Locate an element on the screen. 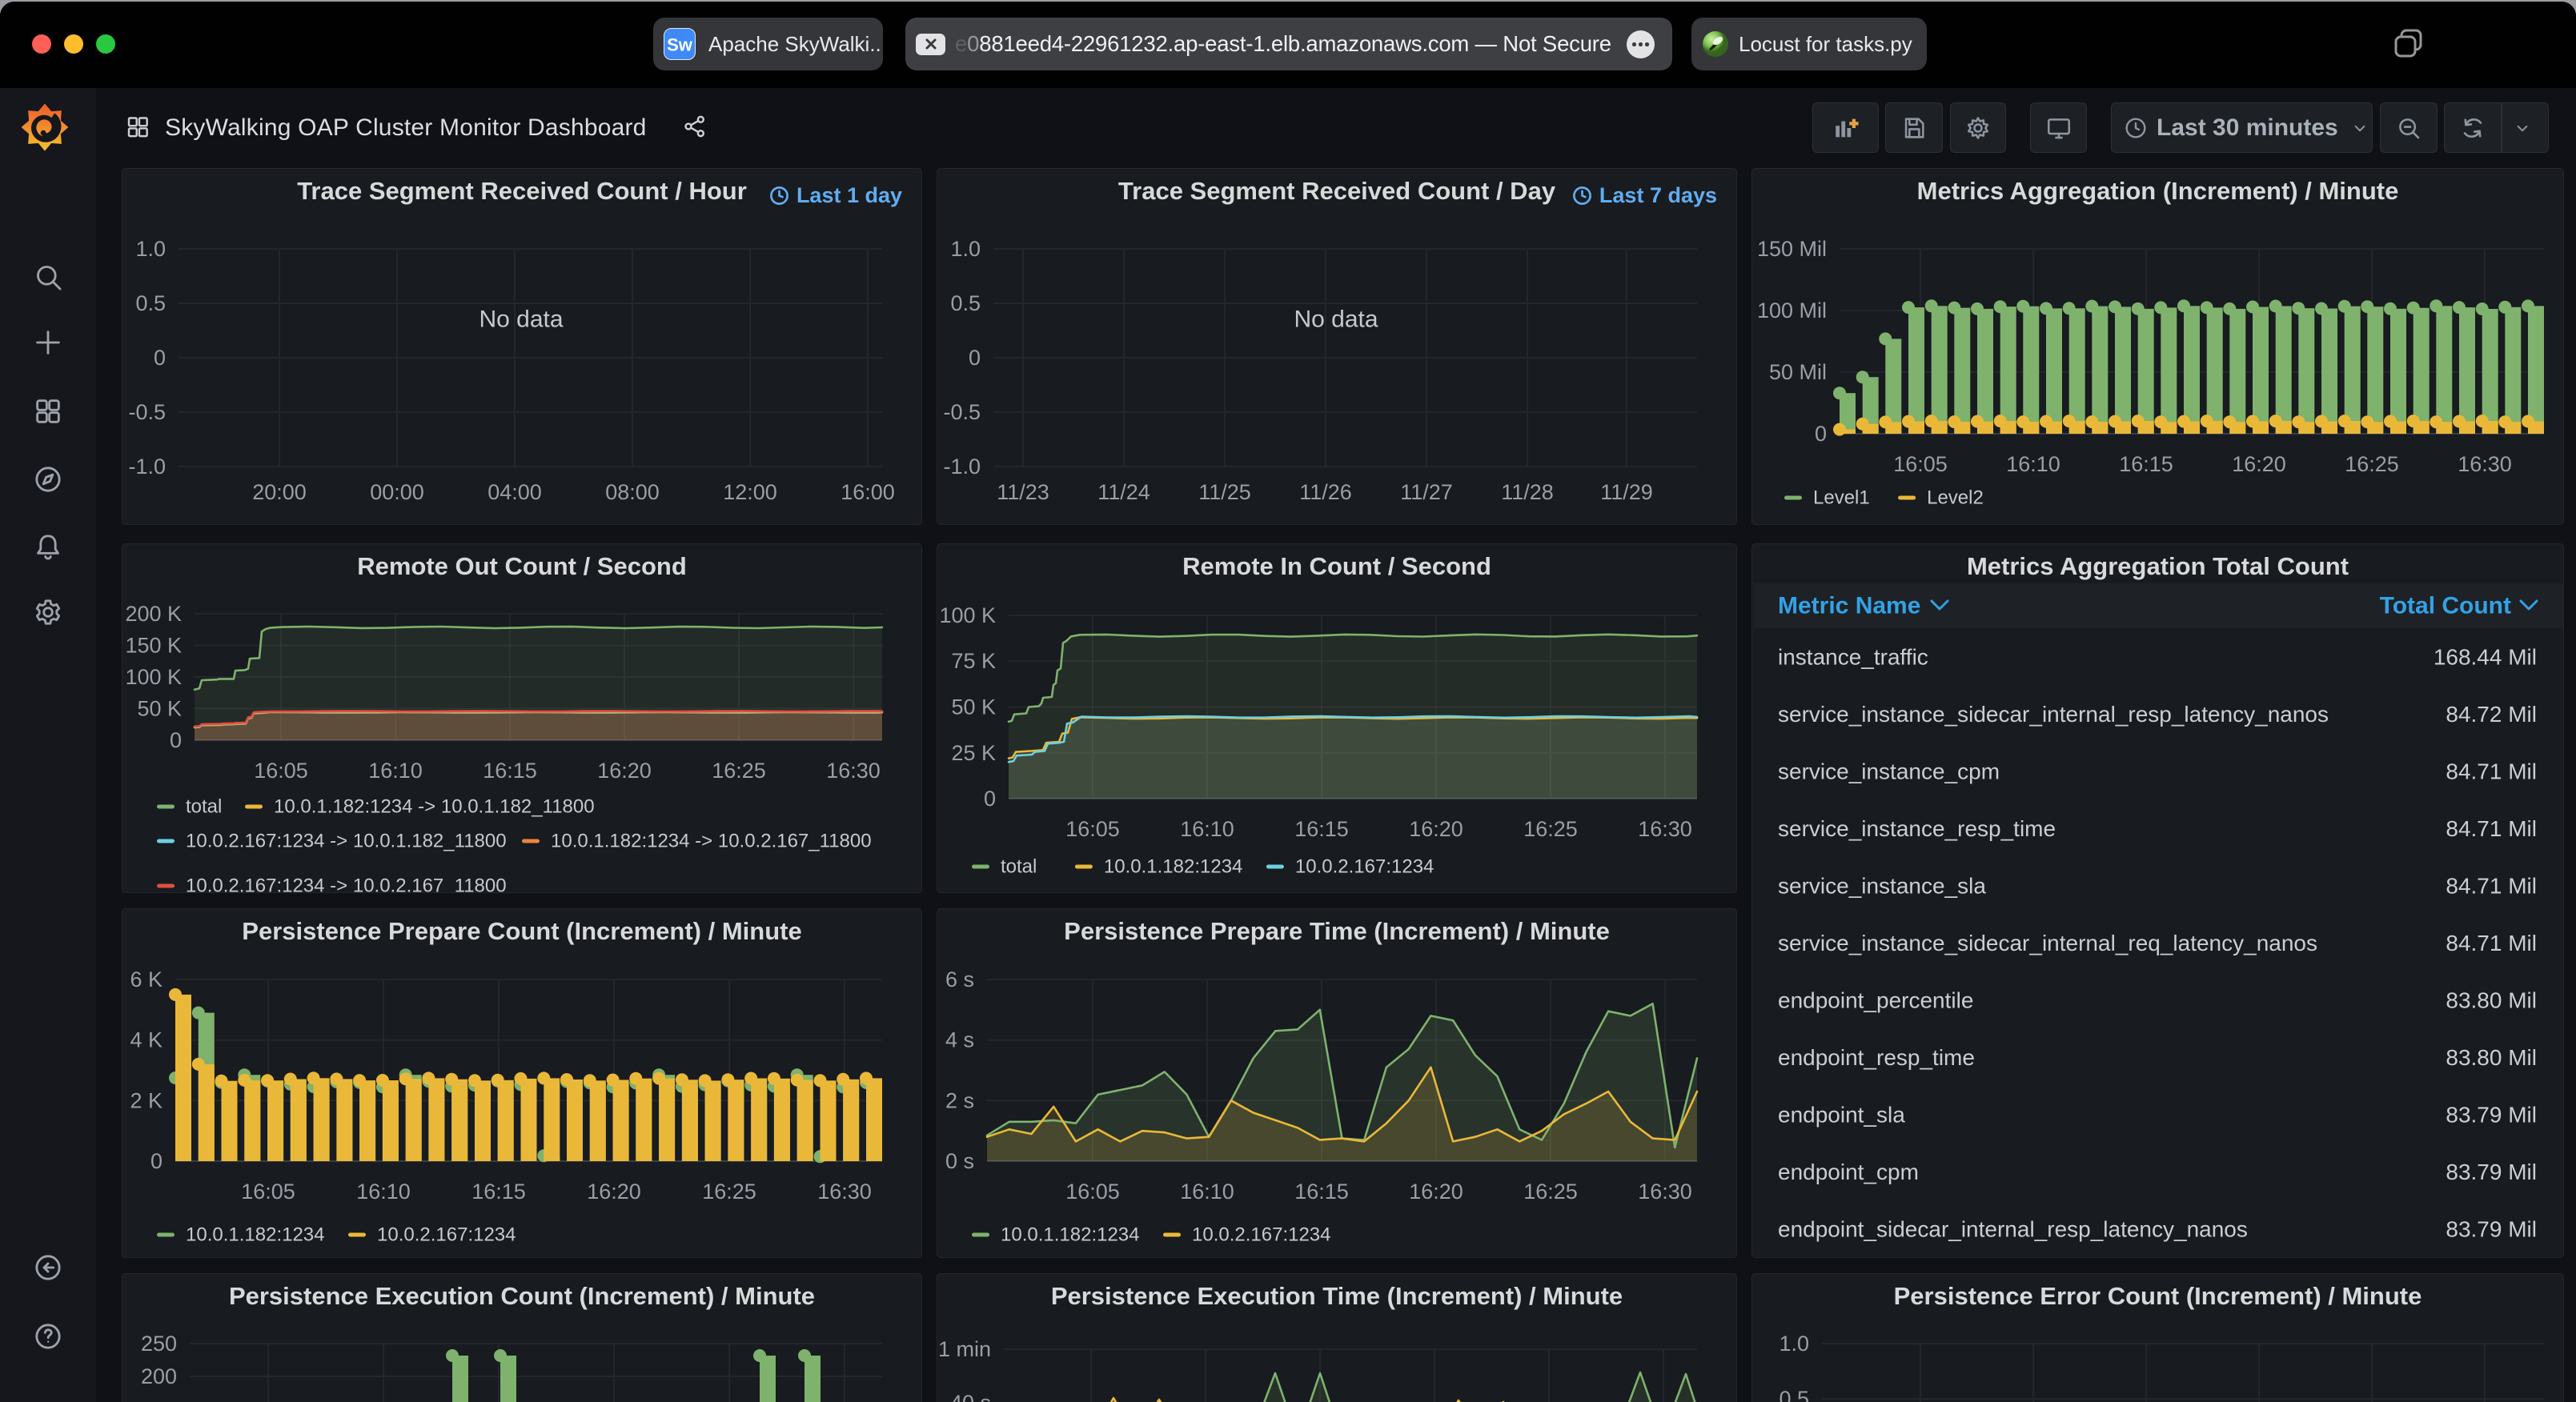 The height and width of the screenshot is (1402, 2576). svg-text: 11/23 is located at coordinates (1023, 492).